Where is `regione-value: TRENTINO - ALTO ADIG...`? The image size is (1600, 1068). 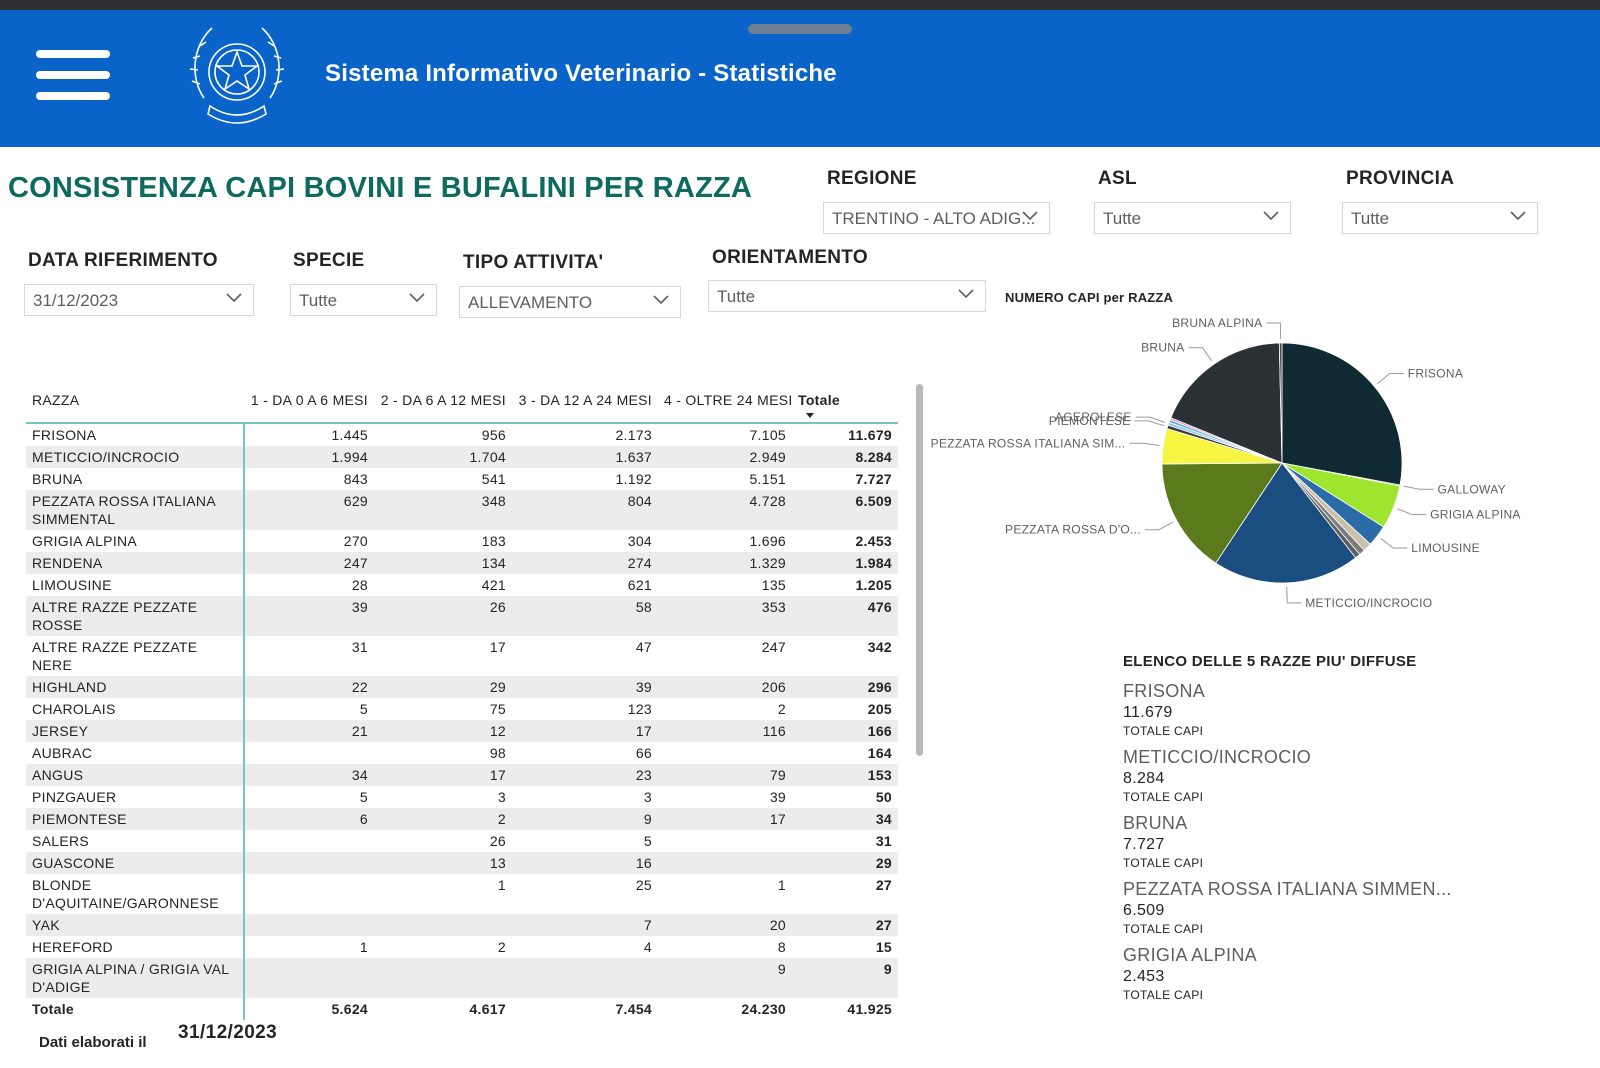 regione-value: TRENTINO - ALTO ADIG... is located at coordinates (934, 218).